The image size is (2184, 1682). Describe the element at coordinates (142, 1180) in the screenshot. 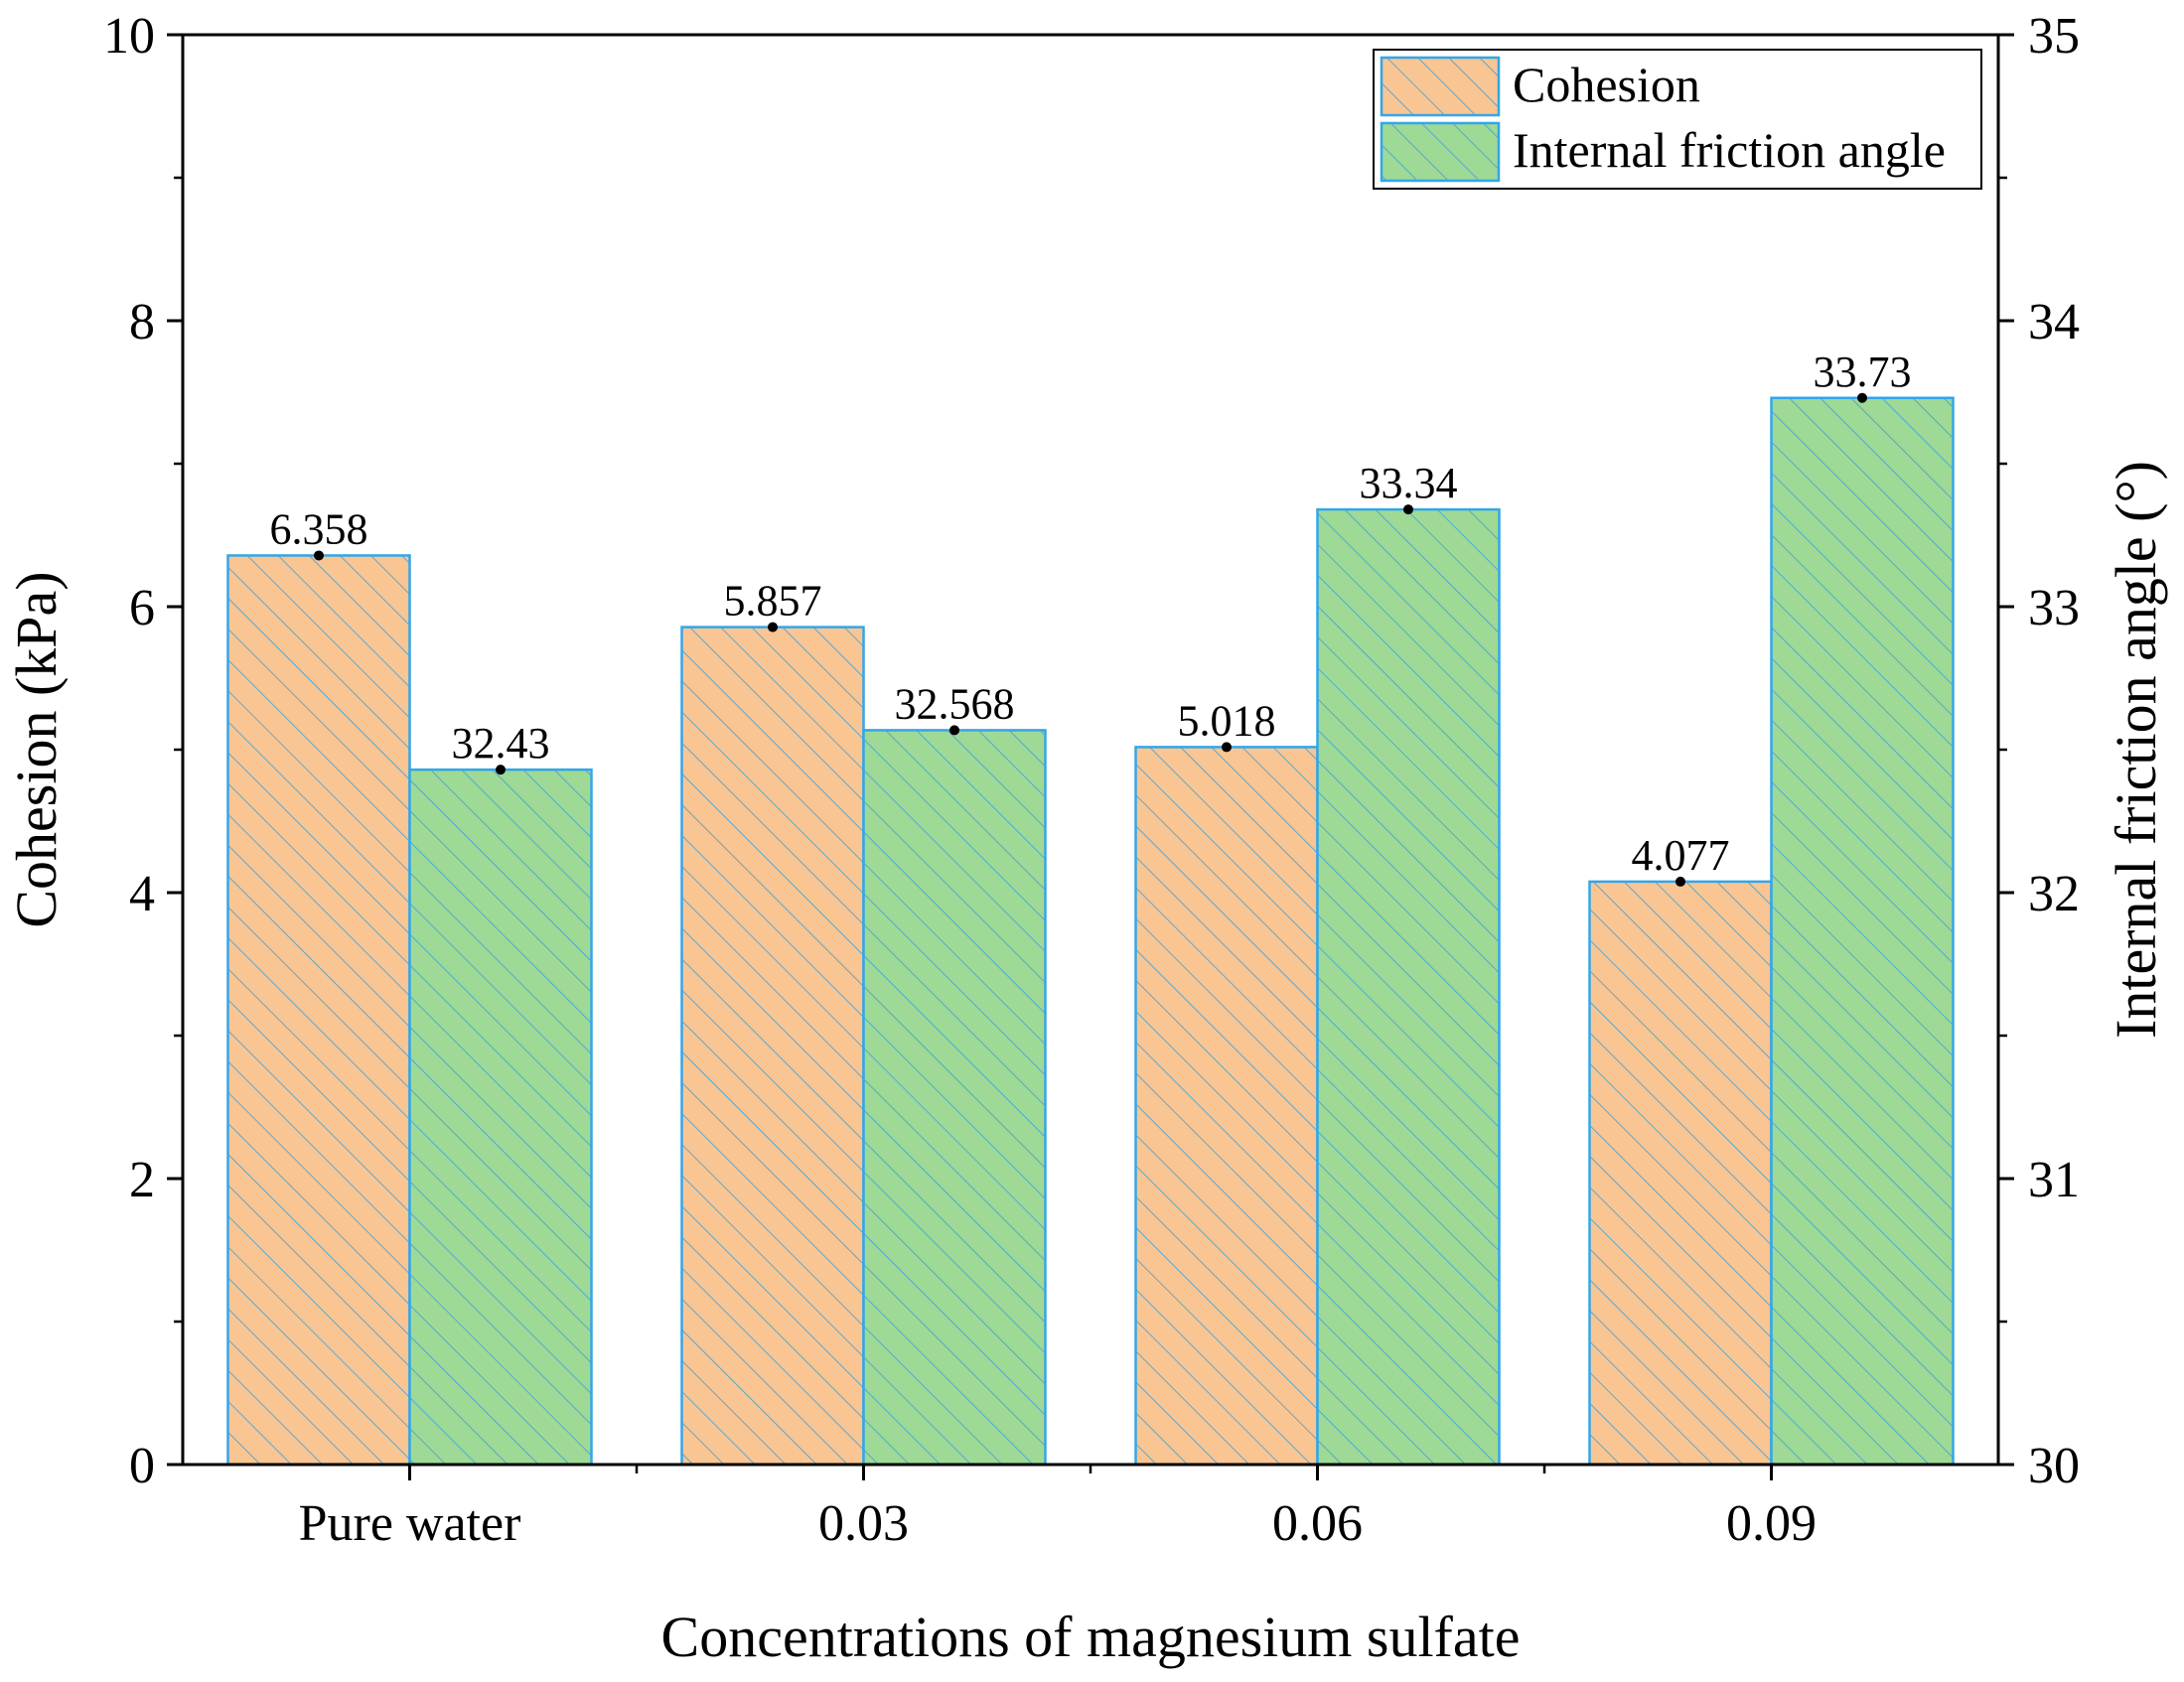

I see `y-tick-label: 2` at that location.